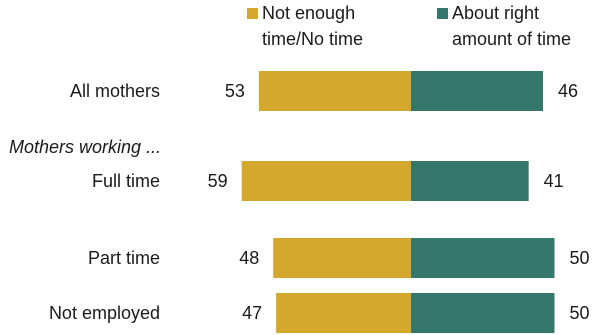  What do you see at coordinates (495, 13) in the screenshot?
I see `legend-label-2-line-1: About right` at bounding box center [495, 13].